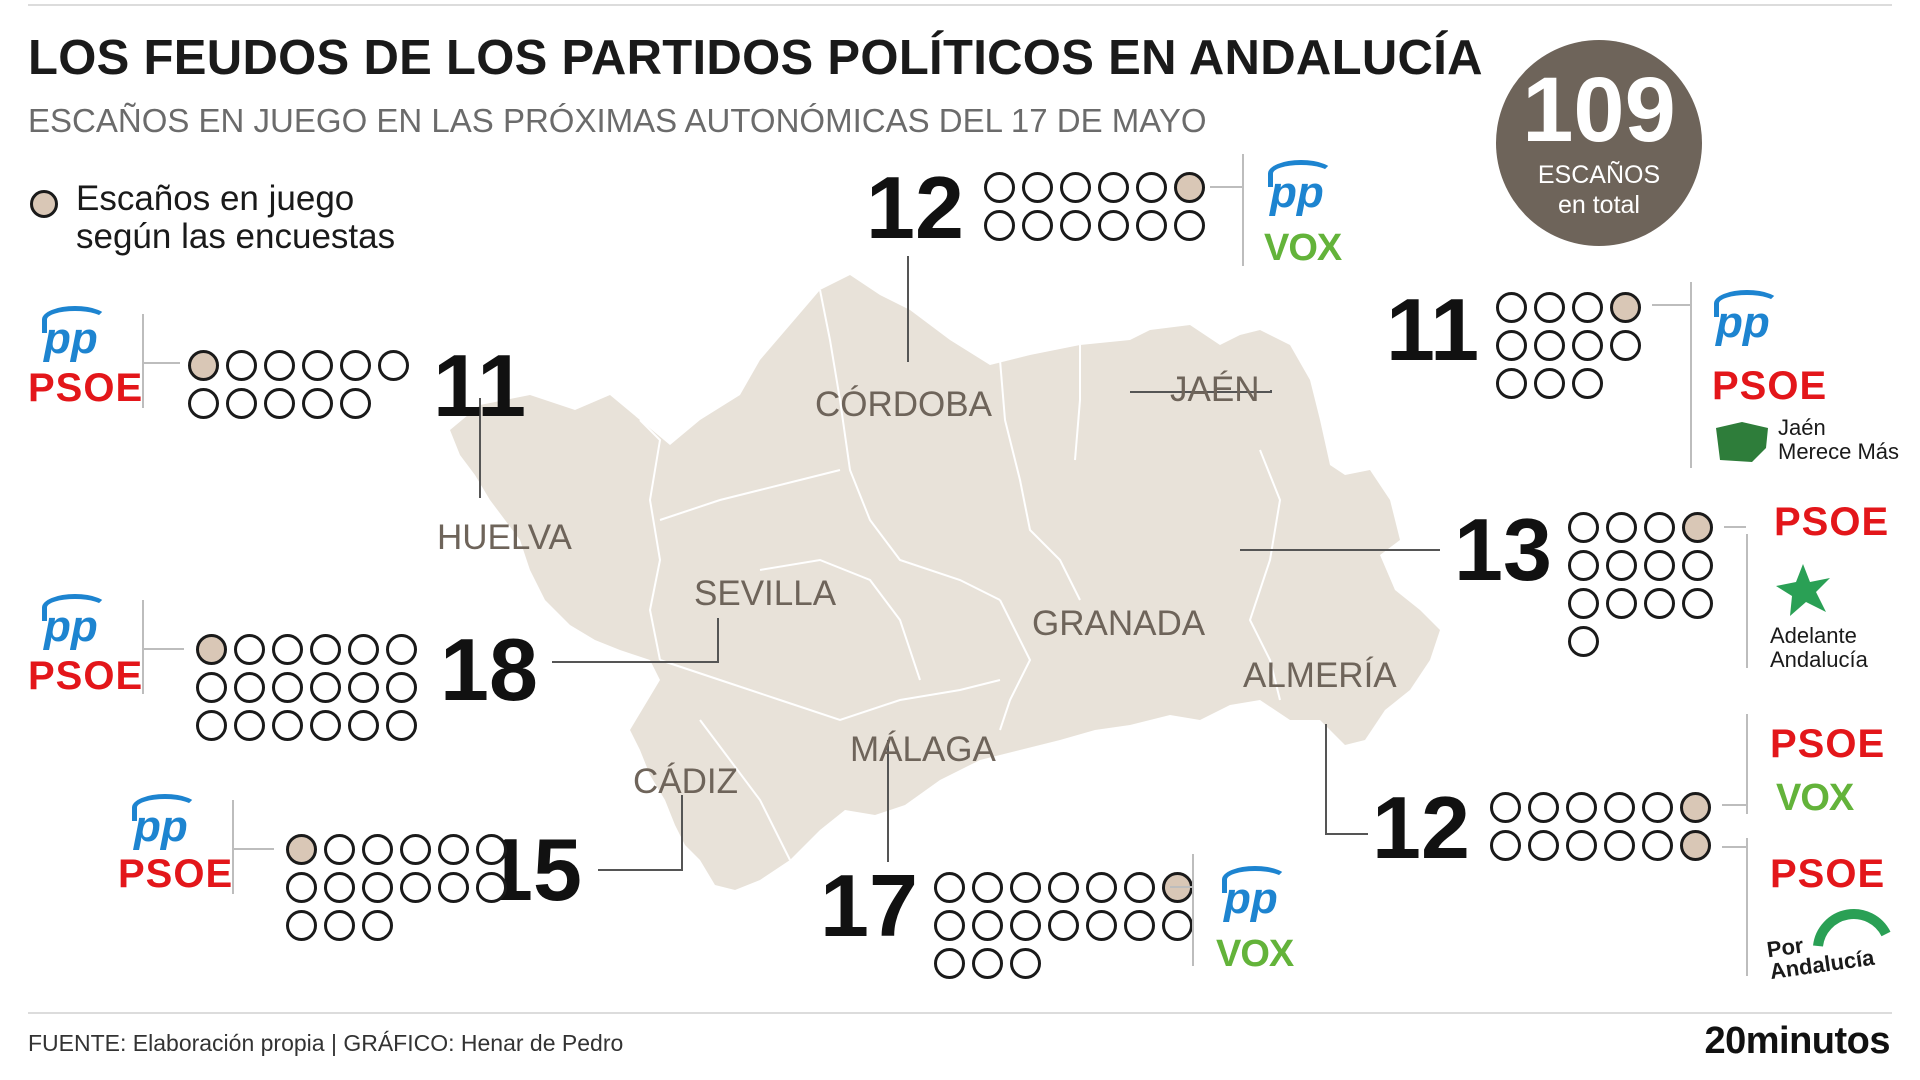  What do you see at coordinates (923, 749) in the screenshot?
I see `province-name-malaga: MÁLAGA` at bounding box center [923, 749].